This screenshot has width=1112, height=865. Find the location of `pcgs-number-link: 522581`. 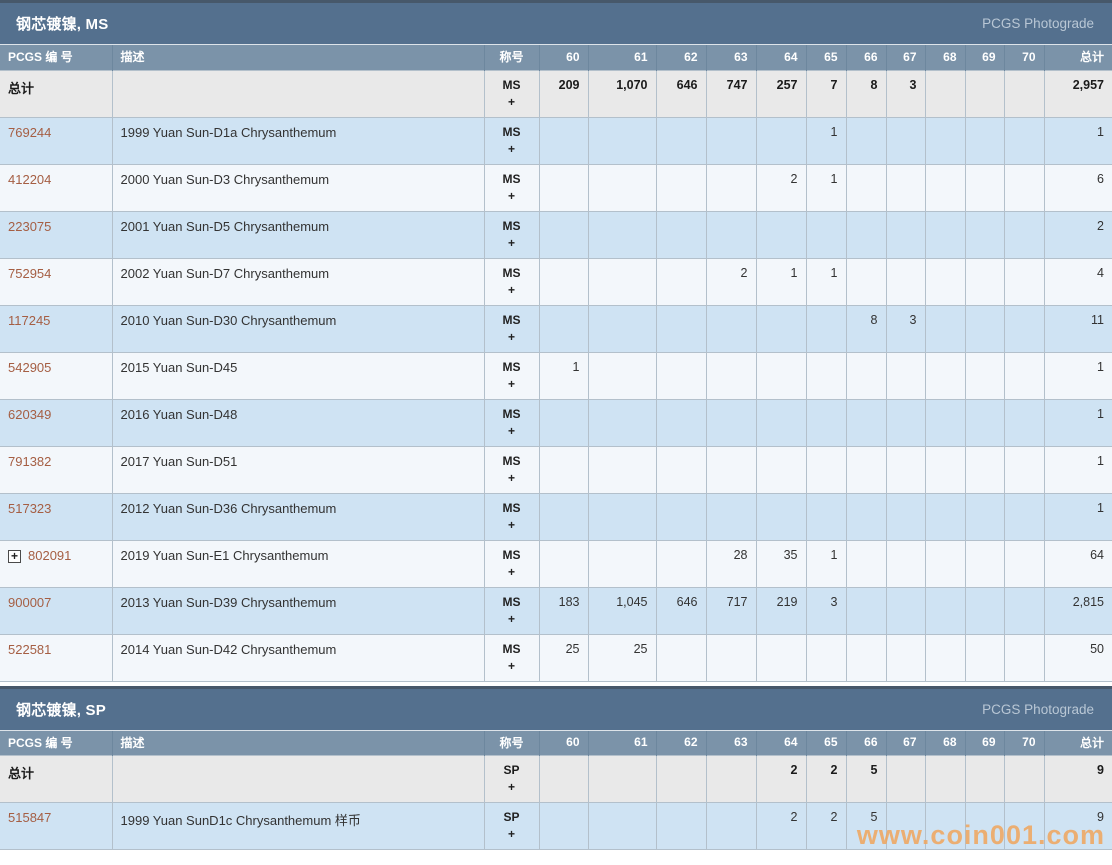

pcgs-number-link: 522581 is located at coordinates (30, 649).